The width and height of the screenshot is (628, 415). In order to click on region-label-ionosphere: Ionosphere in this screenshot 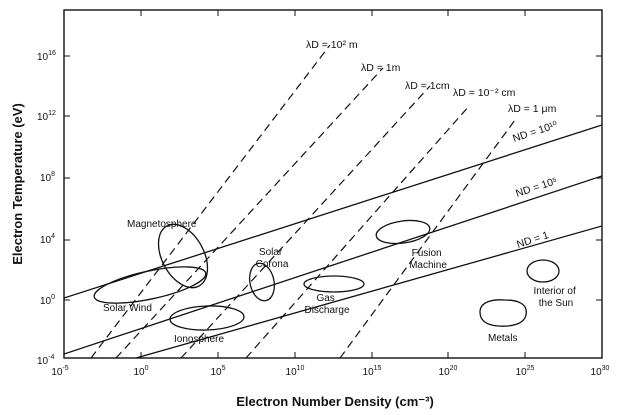, I will do `click(199, 339)`.